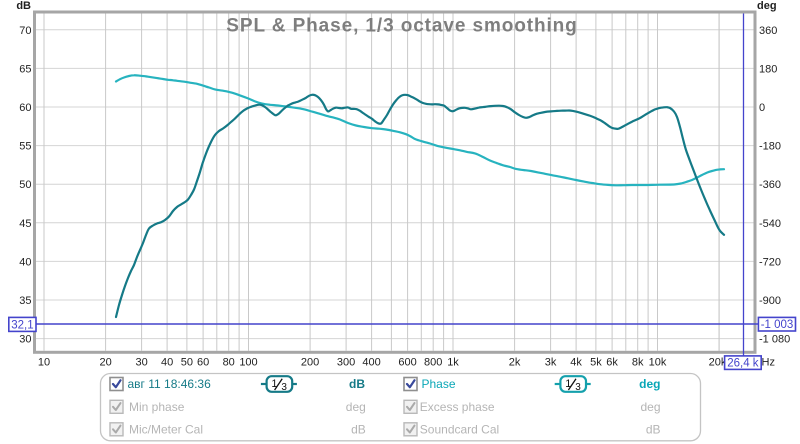 The width and height of the screenshot is (800, 444). I want to click on svg-text: Soundcard Cal, so click(459, 429).